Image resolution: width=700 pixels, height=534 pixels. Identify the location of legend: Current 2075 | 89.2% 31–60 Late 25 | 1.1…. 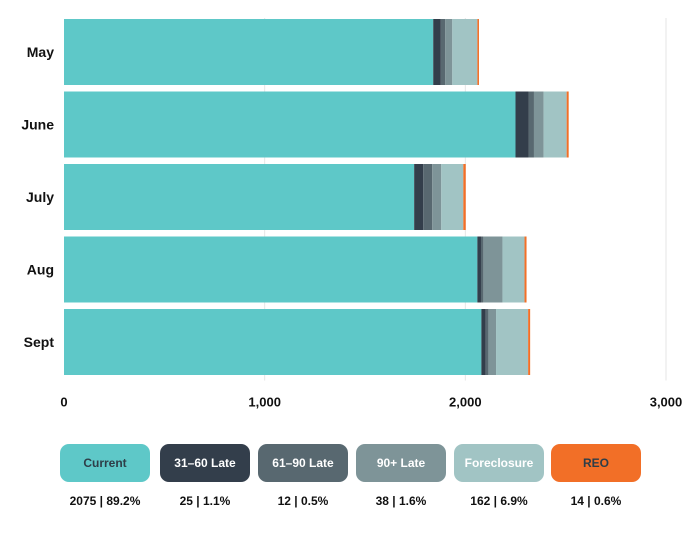
(350, 484).